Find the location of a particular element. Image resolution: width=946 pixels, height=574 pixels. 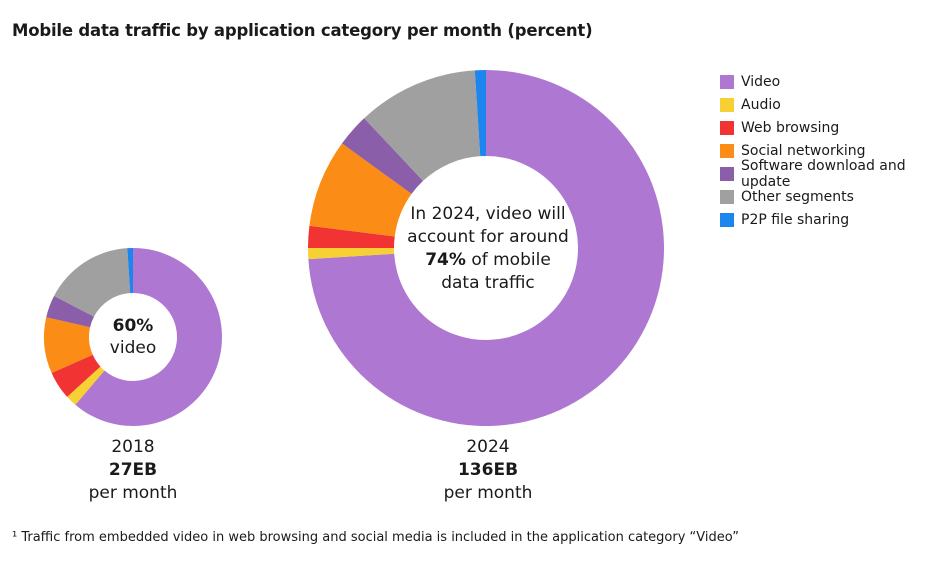

legend-label-other-segments: Other segments is located at coordinates (797, 196).